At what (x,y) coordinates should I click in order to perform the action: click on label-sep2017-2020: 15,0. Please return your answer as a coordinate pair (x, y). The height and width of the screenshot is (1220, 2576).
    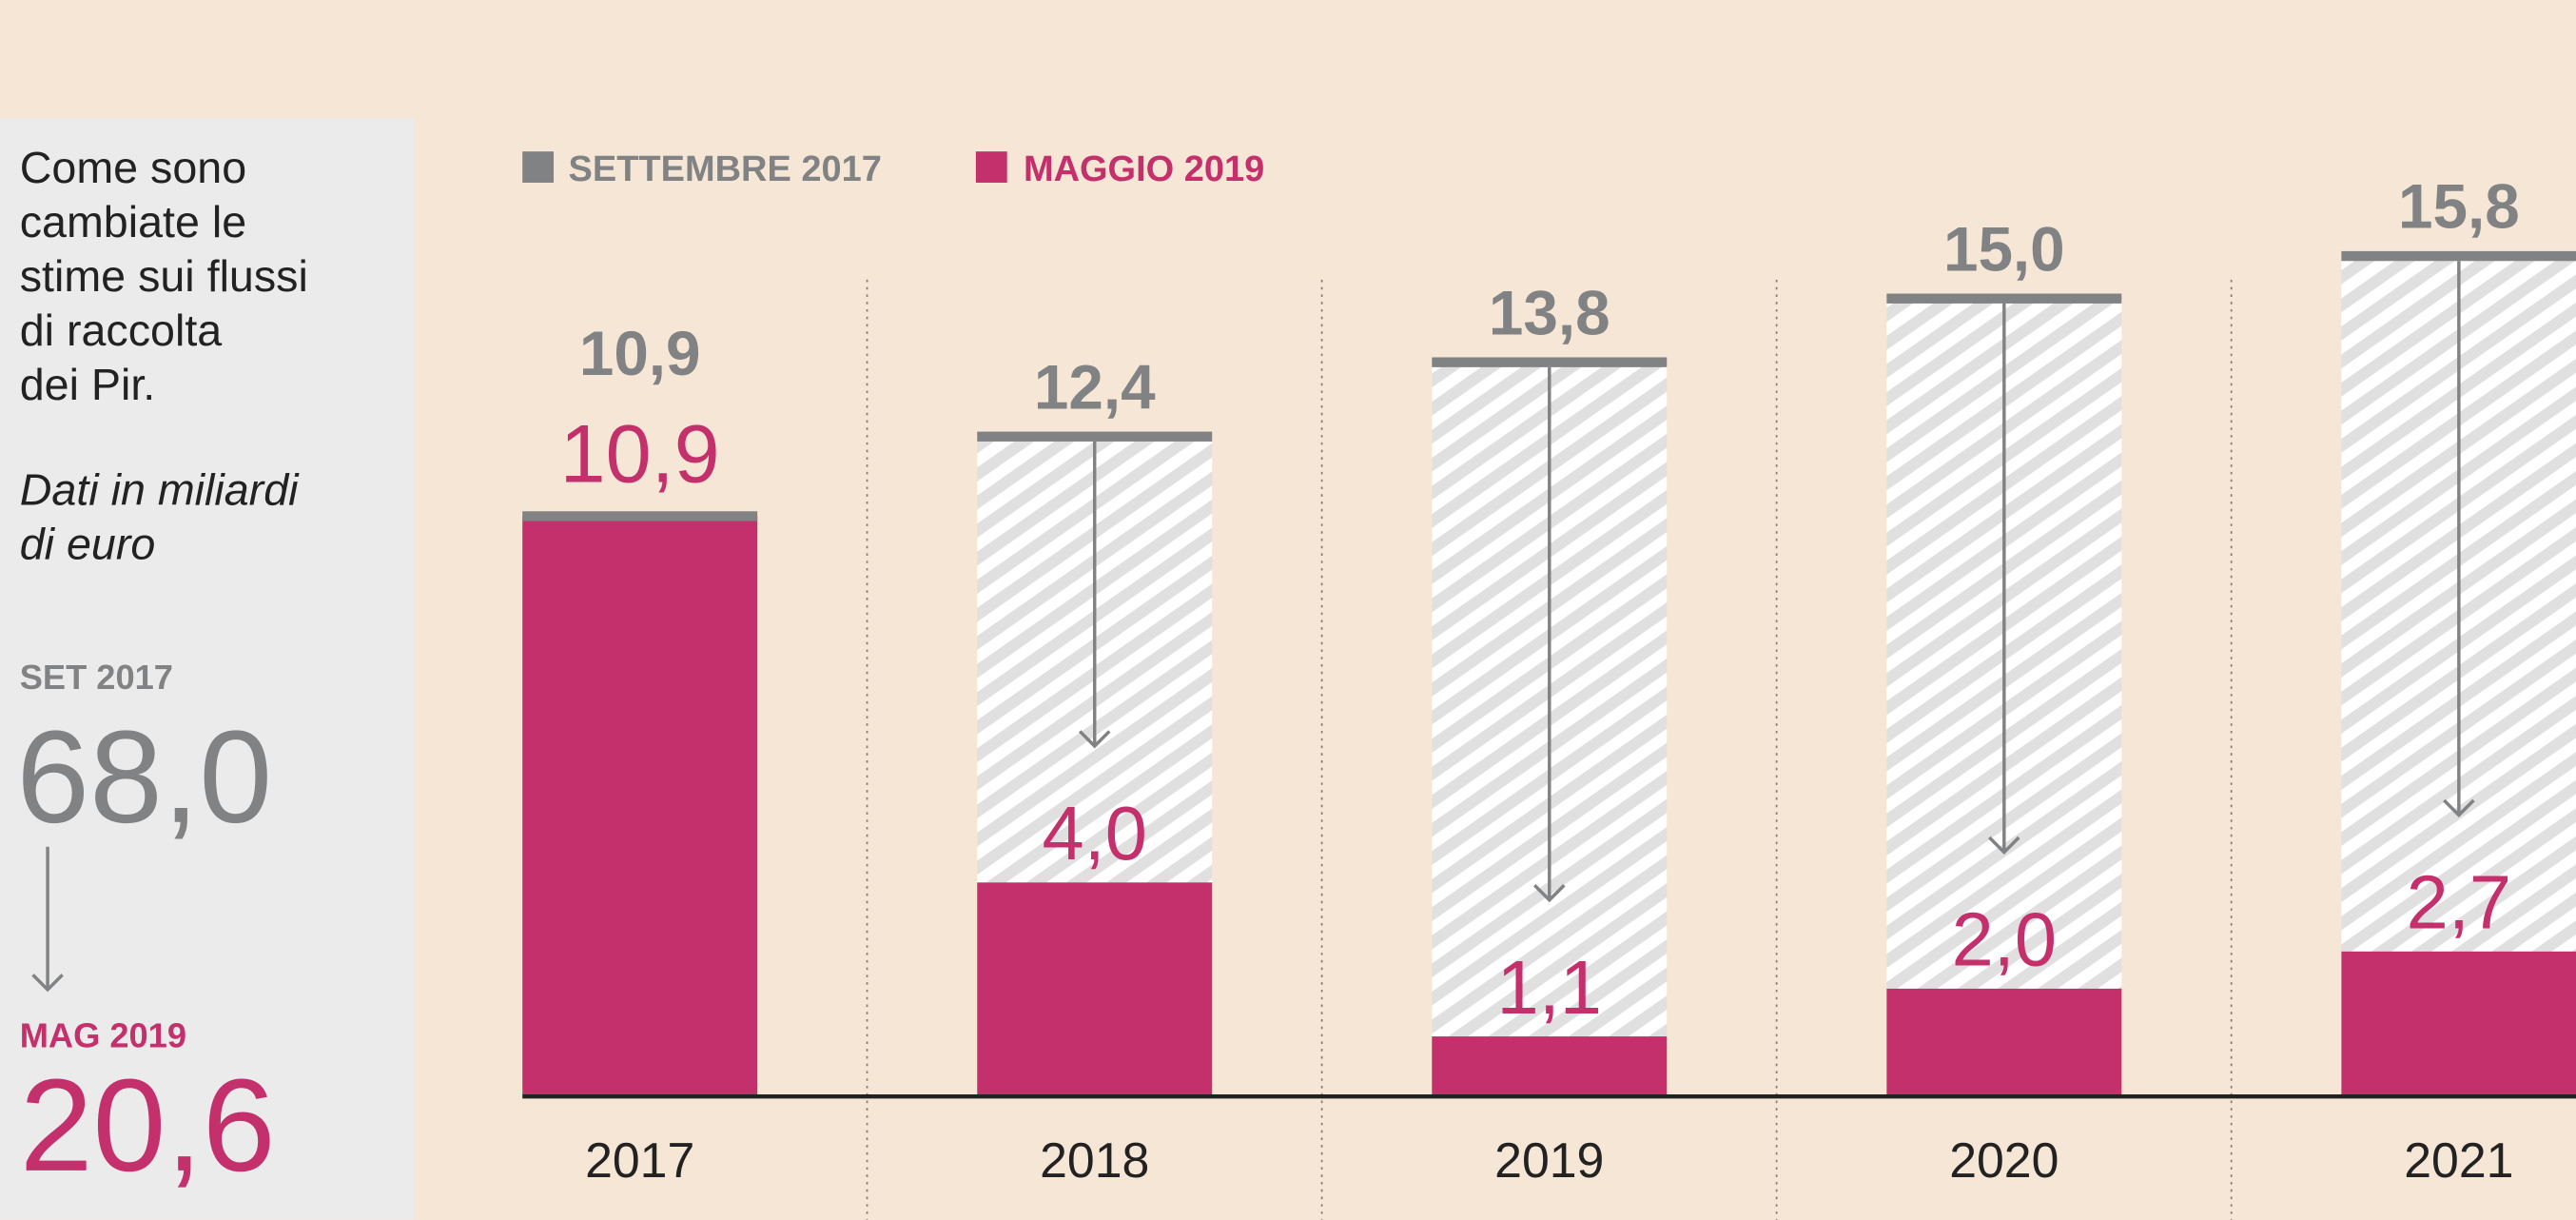
    Looking at the image, I should click on (2004, 249).